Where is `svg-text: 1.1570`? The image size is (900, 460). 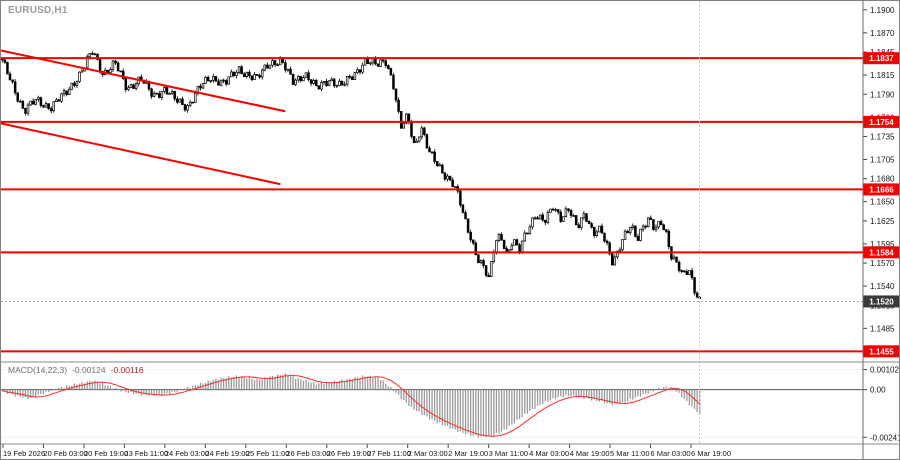 svg-text: 1.1570 is located at coordinates (882, 263).